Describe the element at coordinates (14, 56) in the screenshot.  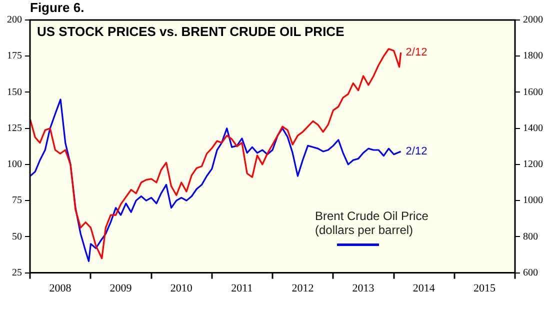
I see `y-tick-label: 175` at that location.